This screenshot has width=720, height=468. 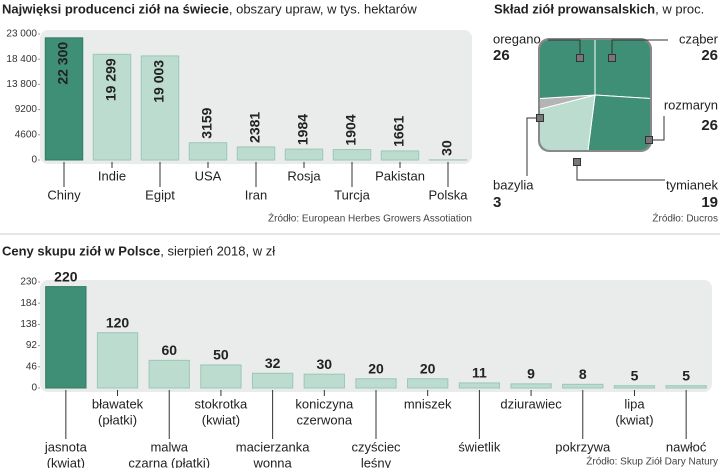 What do you see at coordinates (21, 84) in the screenshot?
I see `y-tick-label: 13 800` at bounding box center [21, 84].